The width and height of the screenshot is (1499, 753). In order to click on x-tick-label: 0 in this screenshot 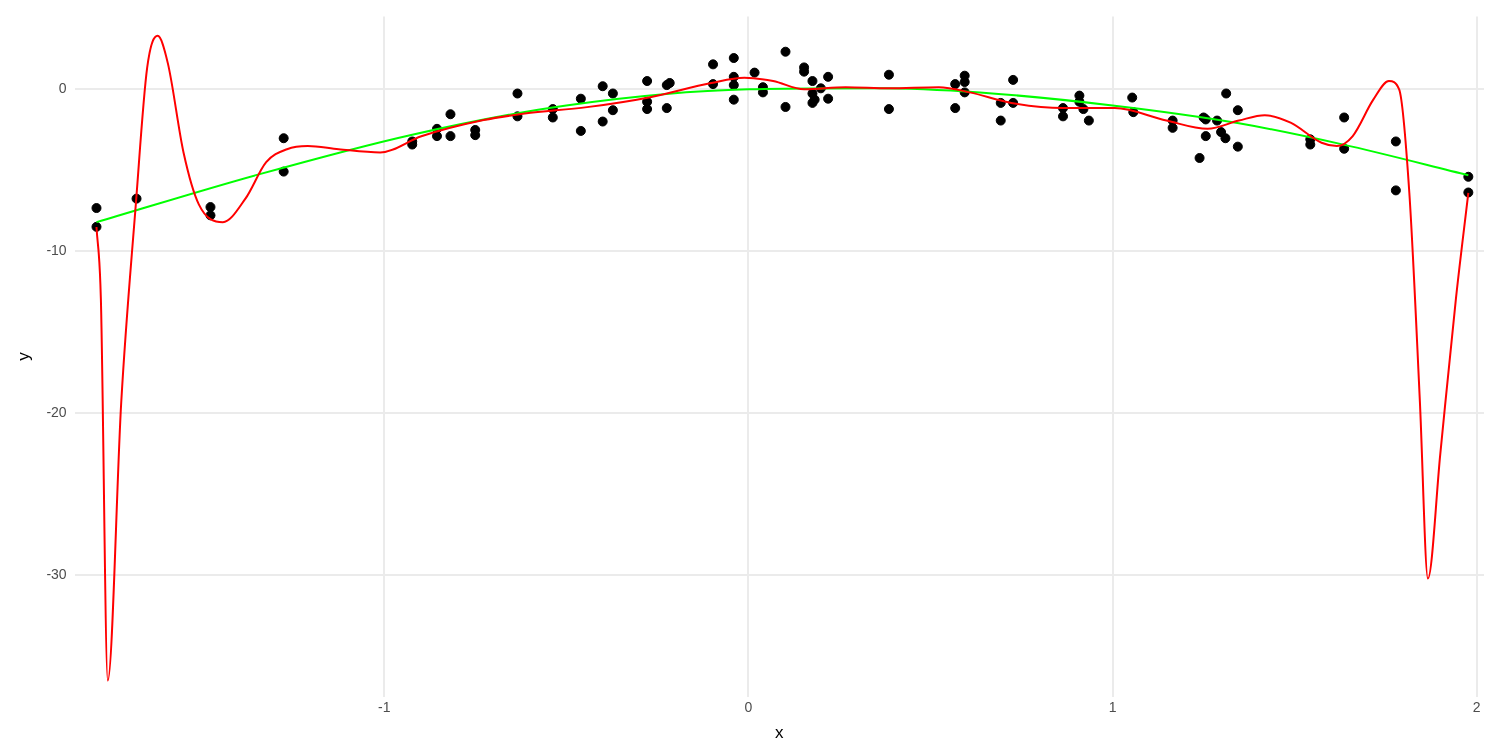, I will do `click(748, 707)`.